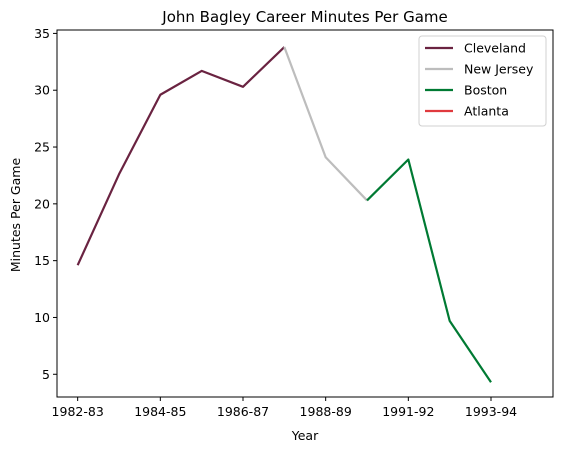 Image resolution: width=569 pixels, height=453 pixels. What do you see at coordinates (495, 48) in the screenshot?
I see `legend-label-0: Cleveland` at bounding box center [495, 48].